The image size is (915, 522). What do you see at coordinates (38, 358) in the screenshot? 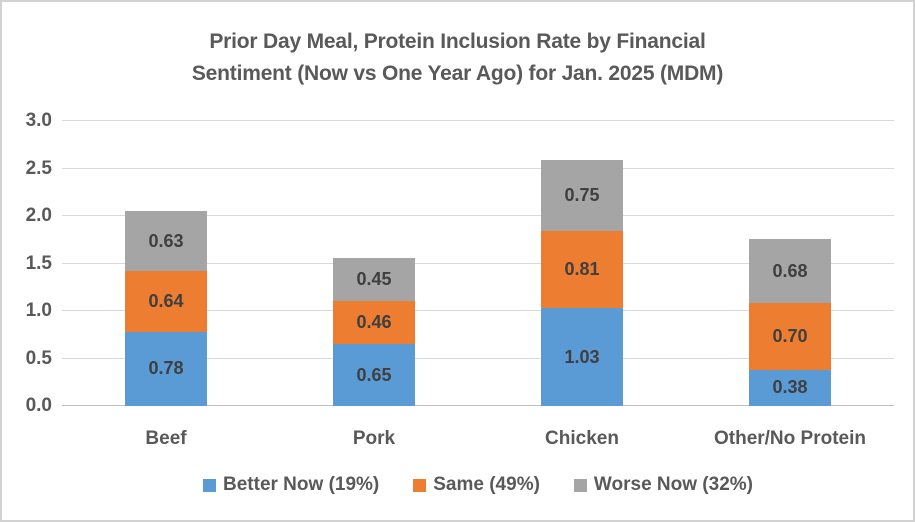
I see `y-tick-label: 0.5` at bounding box center [38, 358].